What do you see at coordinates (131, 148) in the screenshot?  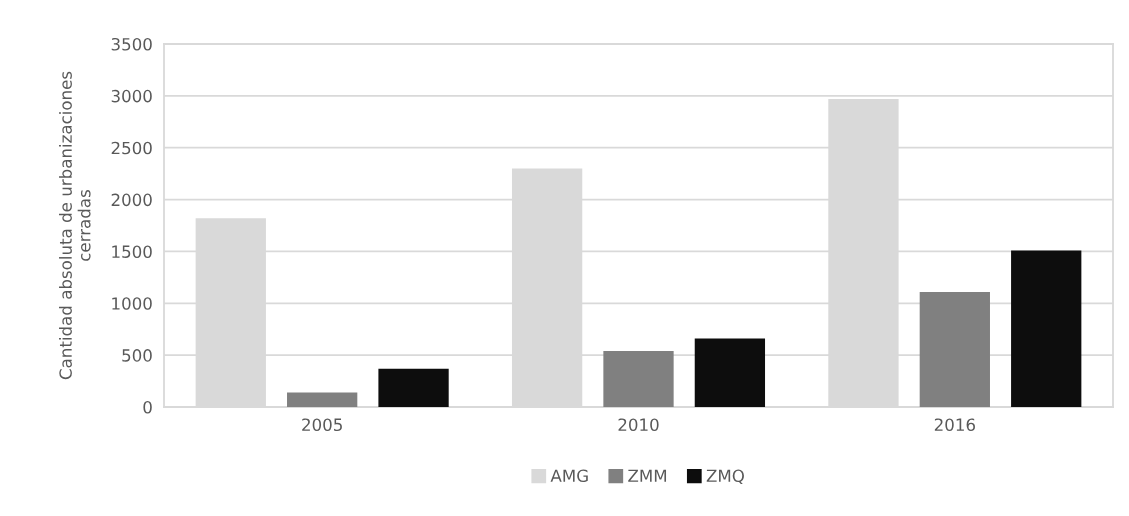 I see `y-tick-label: 2500` at bounding box center [131, 148].